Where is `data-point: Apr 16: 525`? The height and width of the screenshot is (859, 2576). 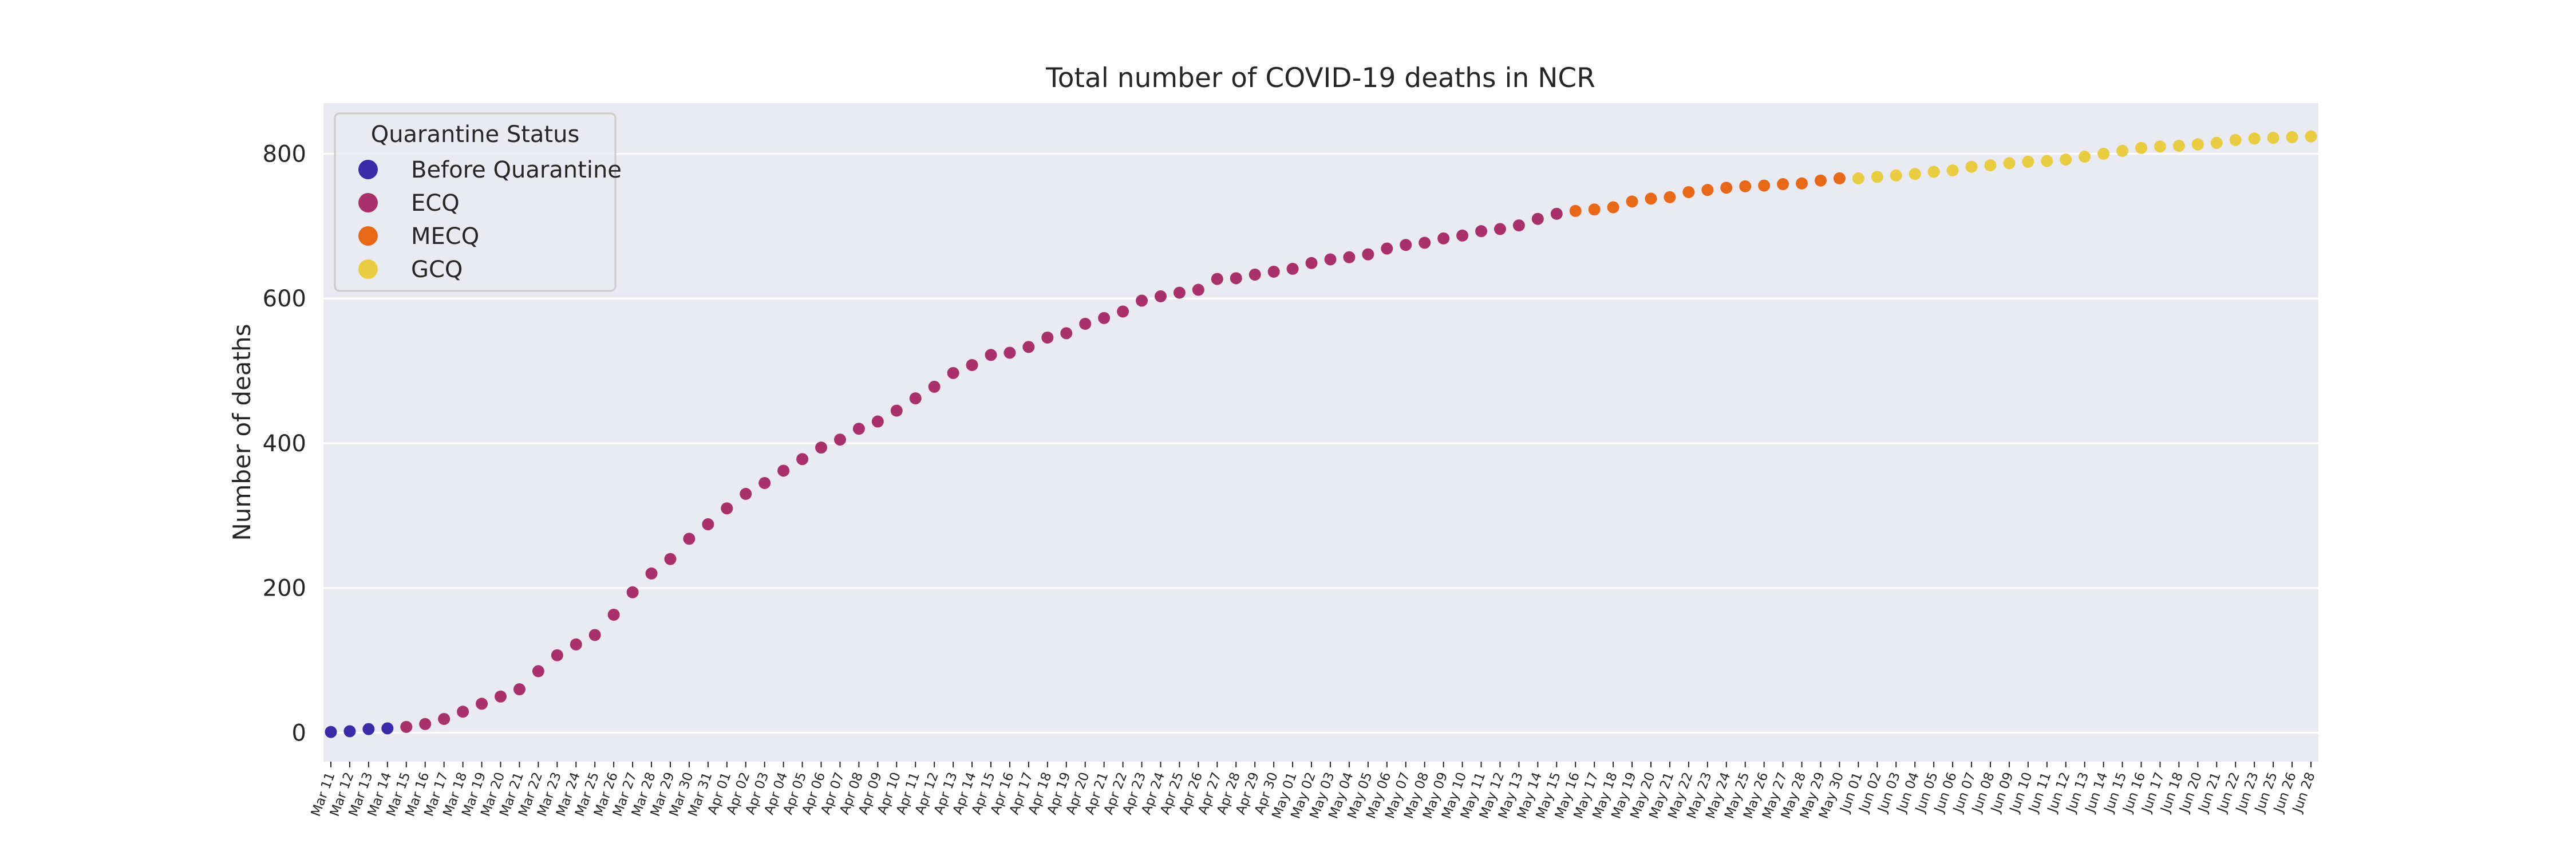
data-point: Apr 16: 525 is located at coordinates (1009, 353).